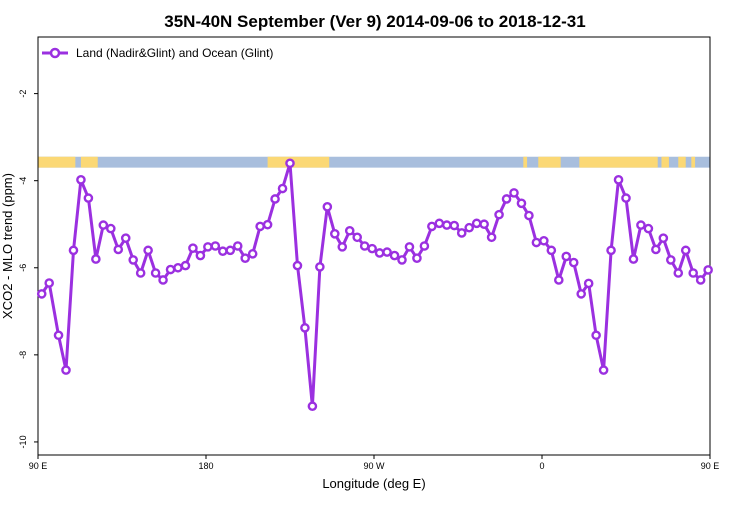  I want to click on legend: Land (Nadir&Glint) and Ocean (Glint), so click(157, 53).